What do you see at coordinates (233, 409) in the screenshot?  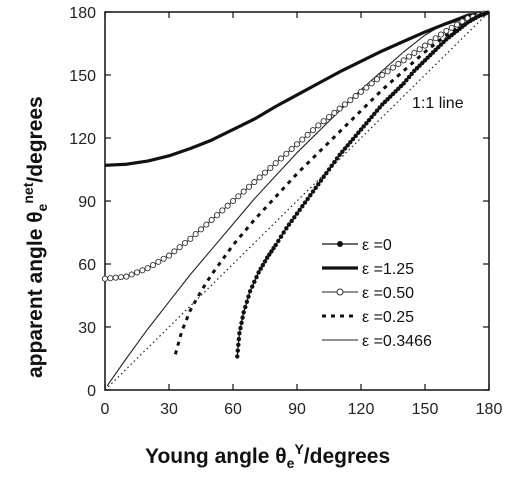 I see `x-tick-label: 60` at bounding box center [233, 409].